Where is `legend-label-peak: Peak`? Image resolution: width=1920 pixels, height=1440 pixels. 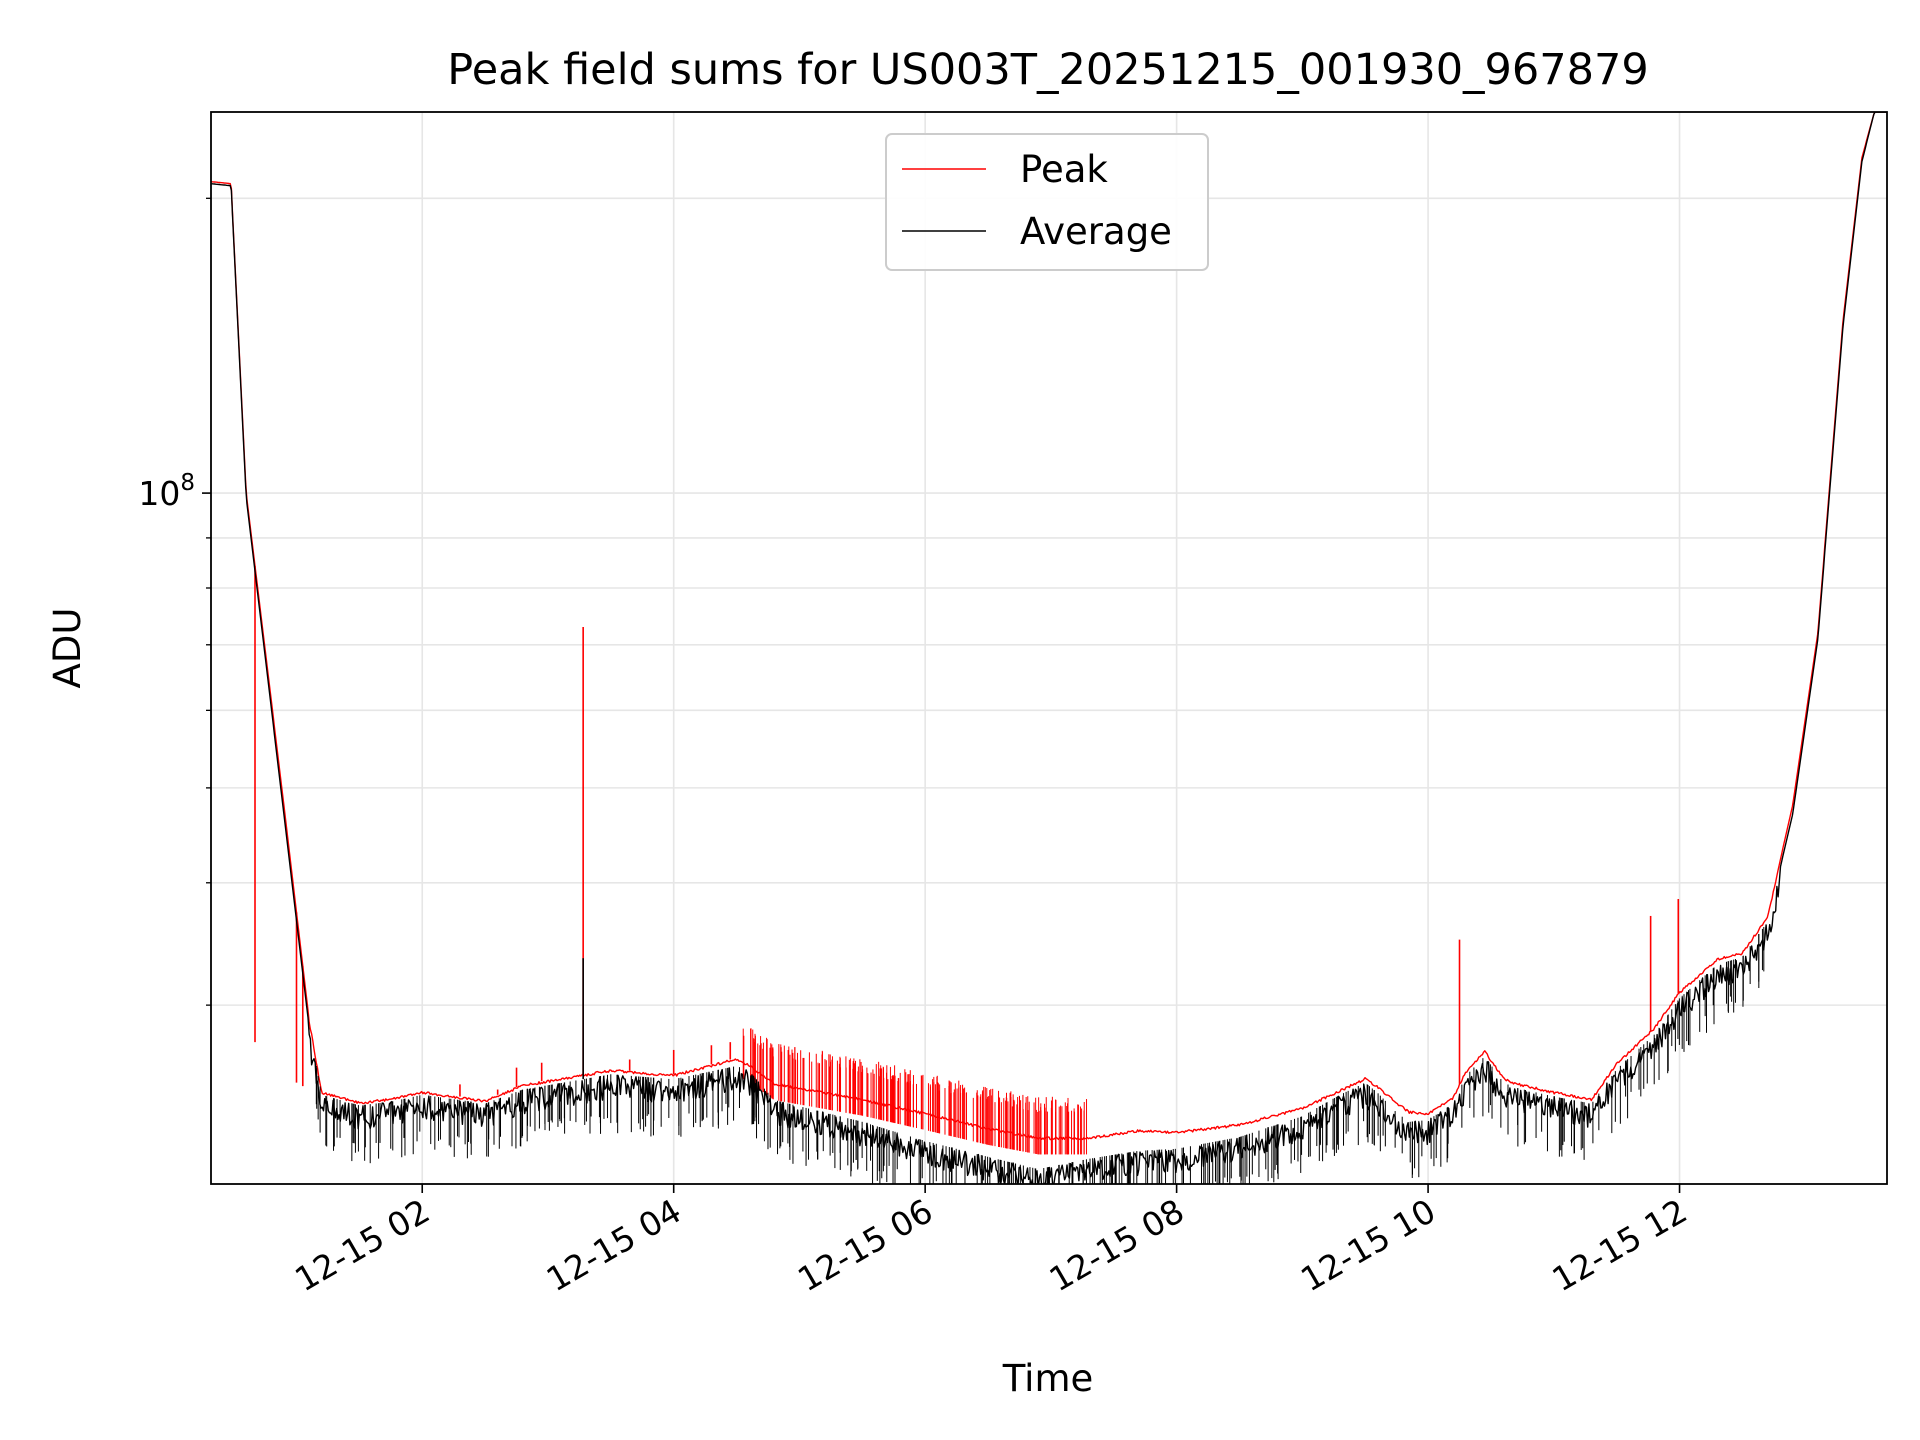 legend-label-peak: Peak is located at coordinates (1064, 169).